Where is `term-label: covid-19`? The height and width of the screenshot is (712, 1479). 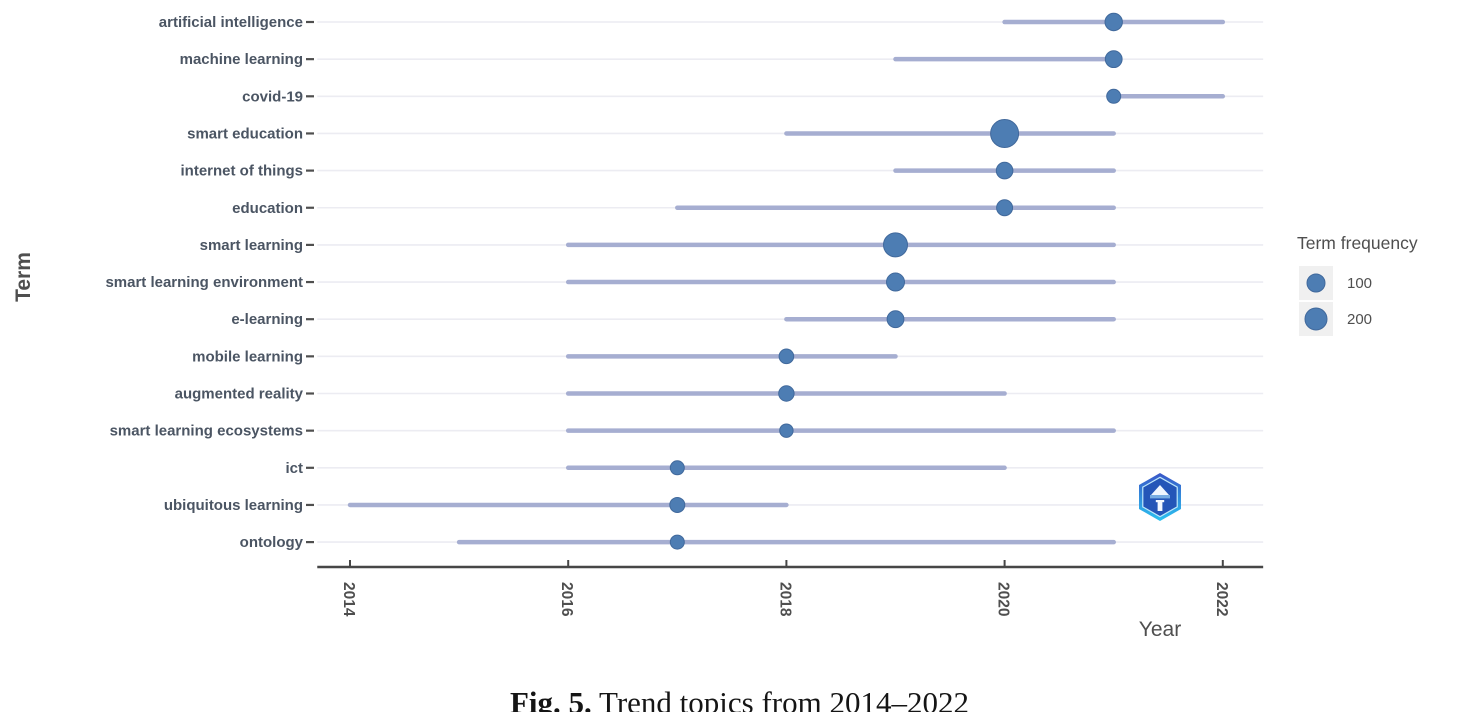 term-label: covid-19 is located at coordinates (272, 96).